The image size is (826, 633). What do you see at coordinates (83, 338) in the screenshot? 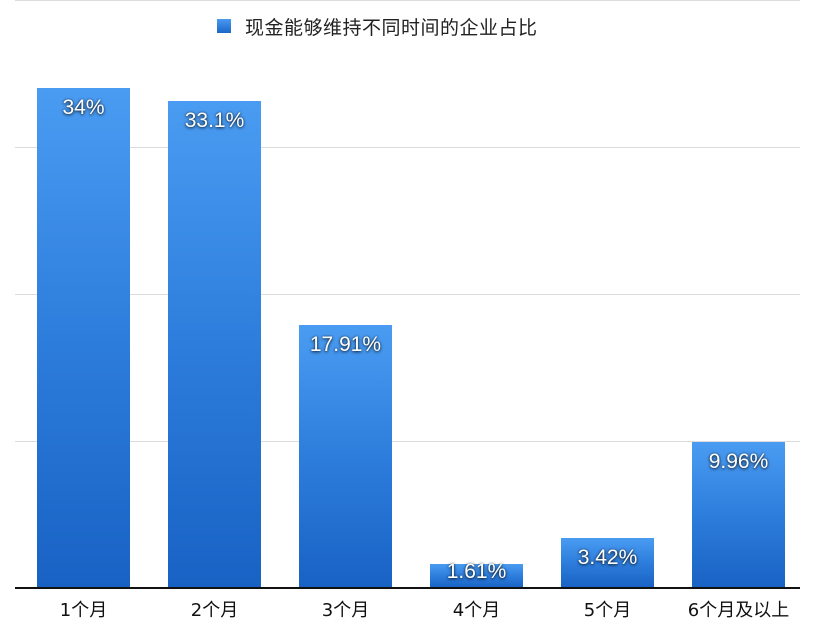
I see `bar: 34%` at bounding box center [83, 338].